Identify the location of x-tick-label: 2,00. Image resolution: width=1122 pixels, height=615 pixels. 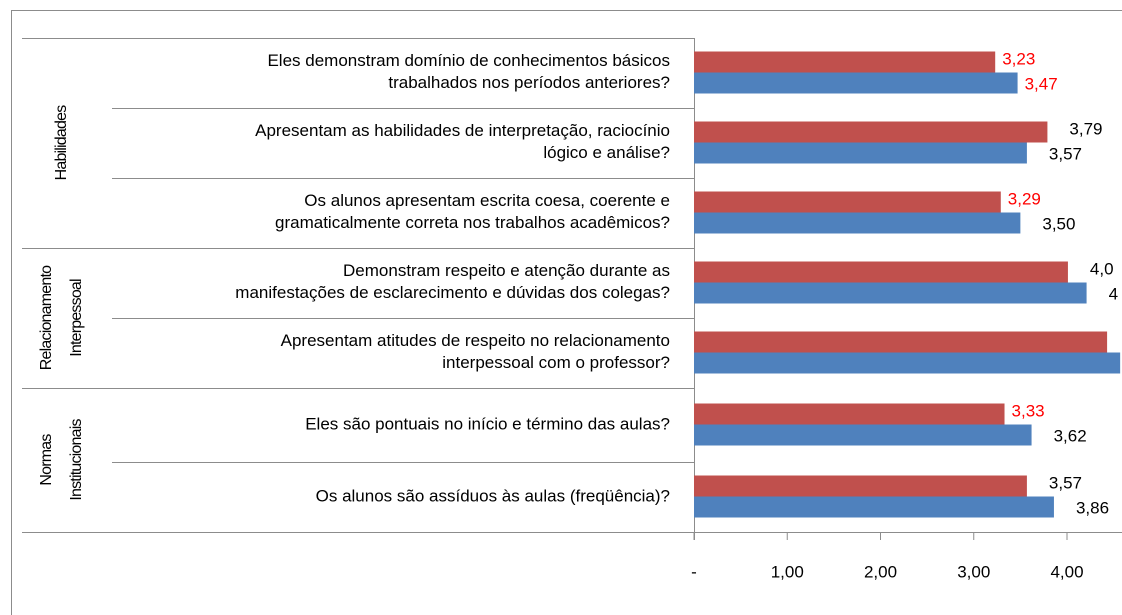
(880, 571).